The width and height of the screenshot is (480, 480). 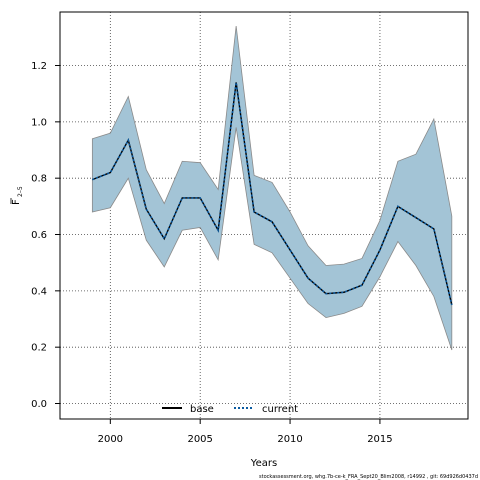 What do you see at coordinates (230, 409) in the screenshot?
I see `legend: base current` at bounding box center [230, 409].